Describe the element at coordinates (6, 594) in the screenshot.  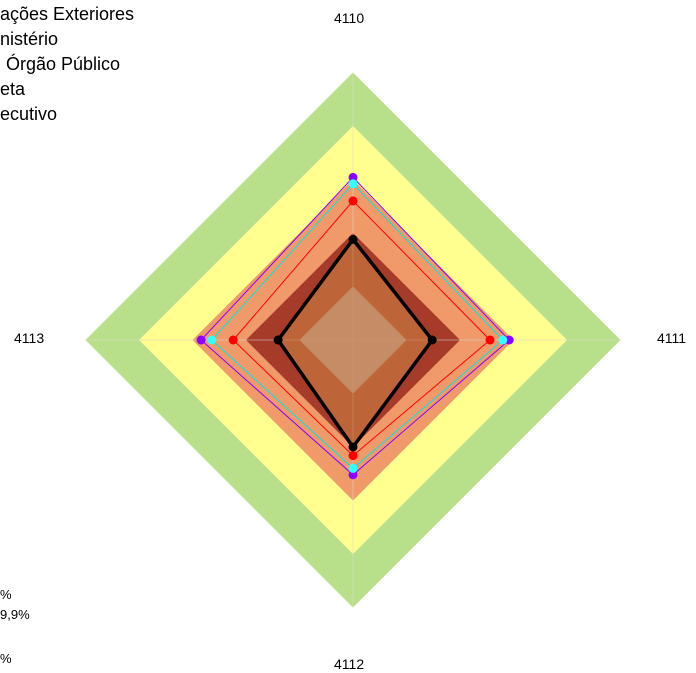
I see `note-1: %` at that location.